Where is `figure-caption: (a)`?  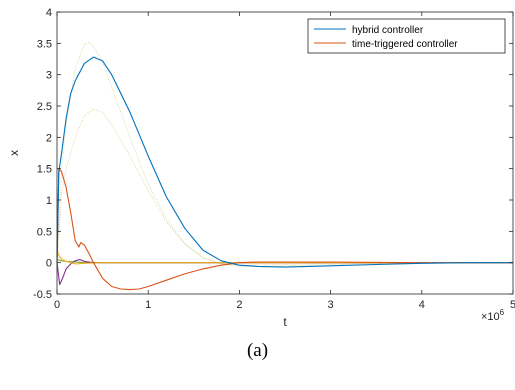
figure-caption: (a) is located at coordinates (257, 350).